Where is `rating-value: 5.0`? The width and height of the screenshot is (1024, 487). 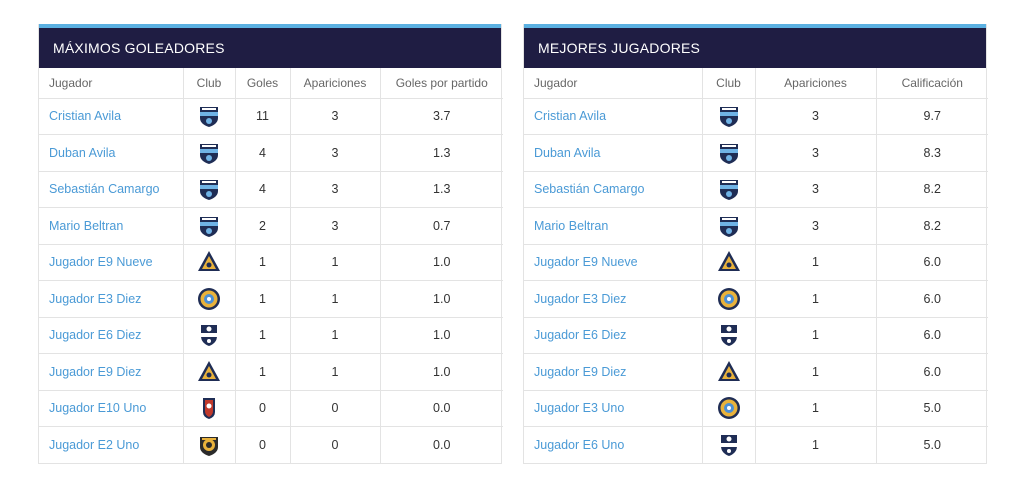 rating-value: 5.0 is located at coordinates (931, 444).